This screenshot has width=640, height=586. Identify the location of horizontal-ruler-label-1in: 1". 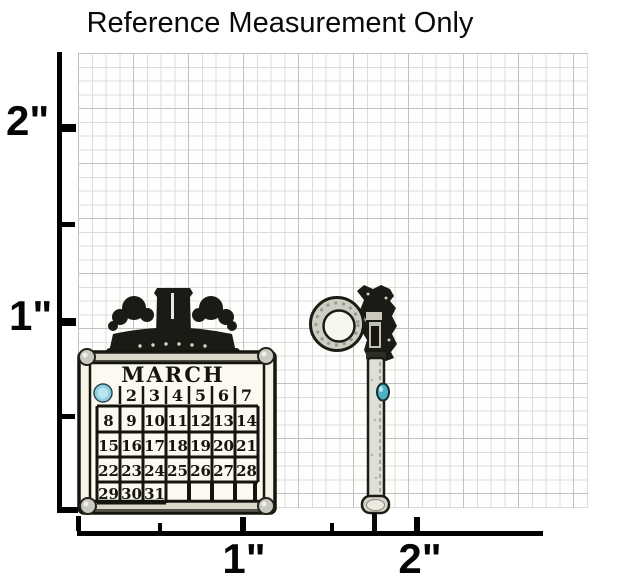
(244, 558).